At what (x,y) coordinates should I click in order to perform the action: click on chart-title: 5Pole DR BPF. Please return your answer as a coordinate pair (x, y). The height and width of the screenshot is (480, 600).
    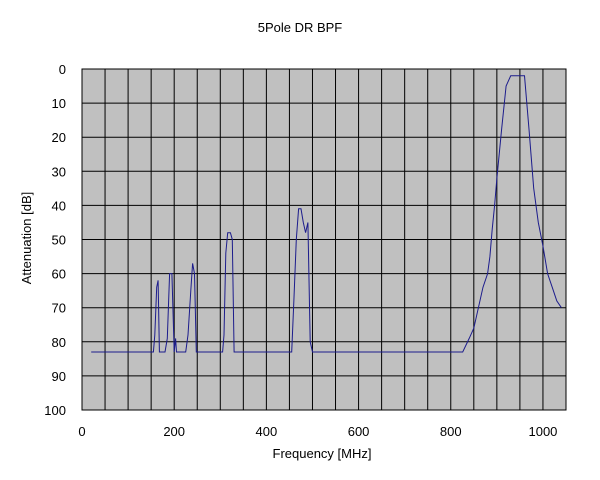
    Looking at the image, I should click on (300, 27).